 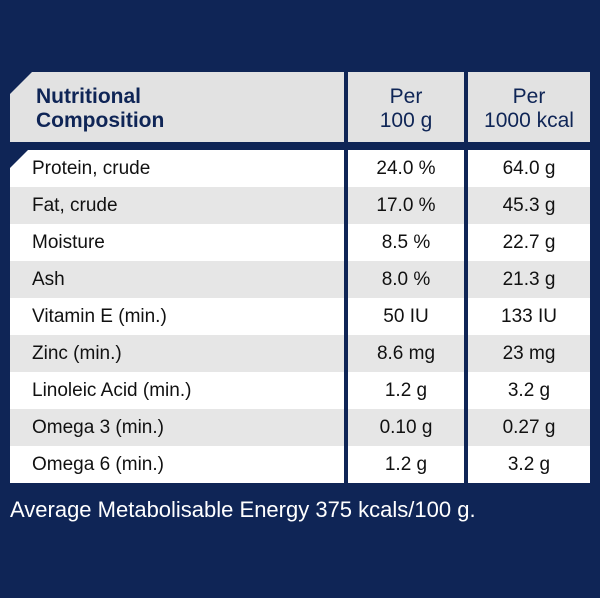 I want to click on nutrient-name: Linoleic Acid (min.), so click(x=177, y=390).